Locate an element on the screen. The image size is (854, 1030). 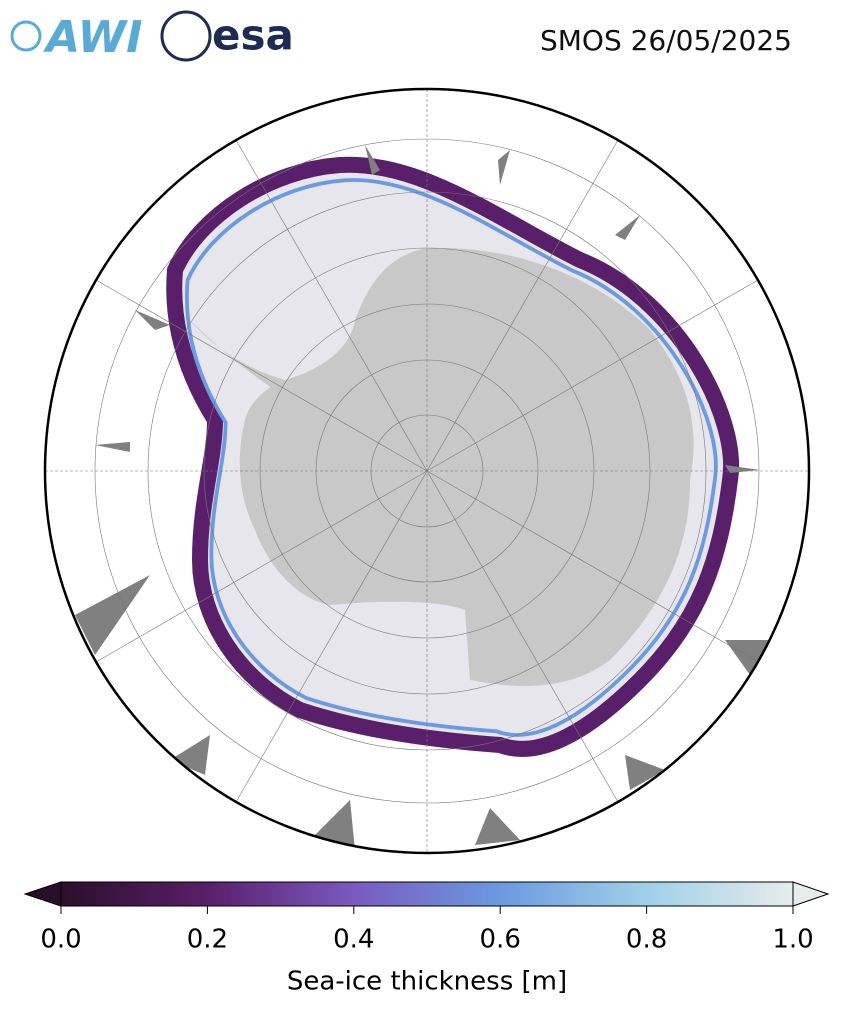
tick-label: 0.0 is located at coordinates (60, 940).